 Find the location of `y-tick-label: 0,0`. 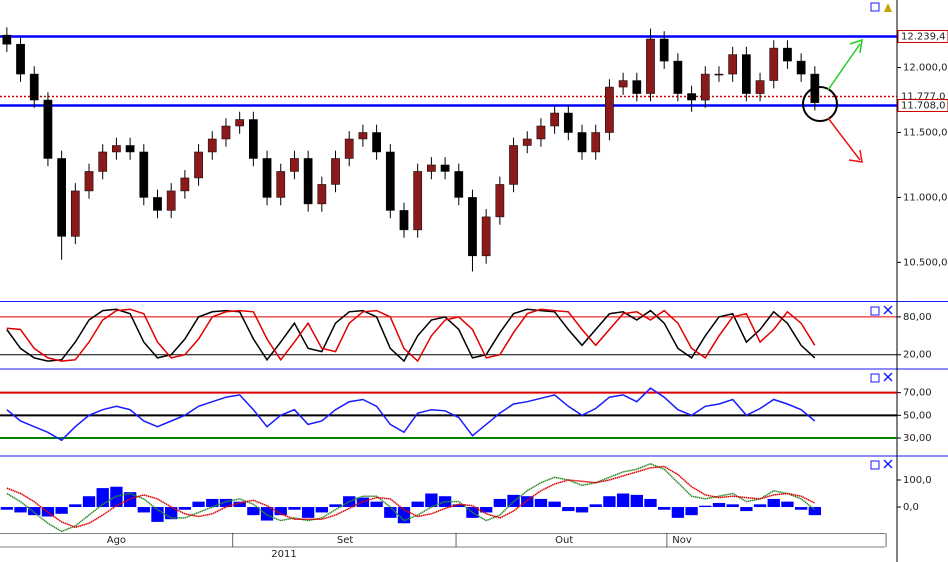

y-tick-label: 0,0 is located at coordinates (911, 507).